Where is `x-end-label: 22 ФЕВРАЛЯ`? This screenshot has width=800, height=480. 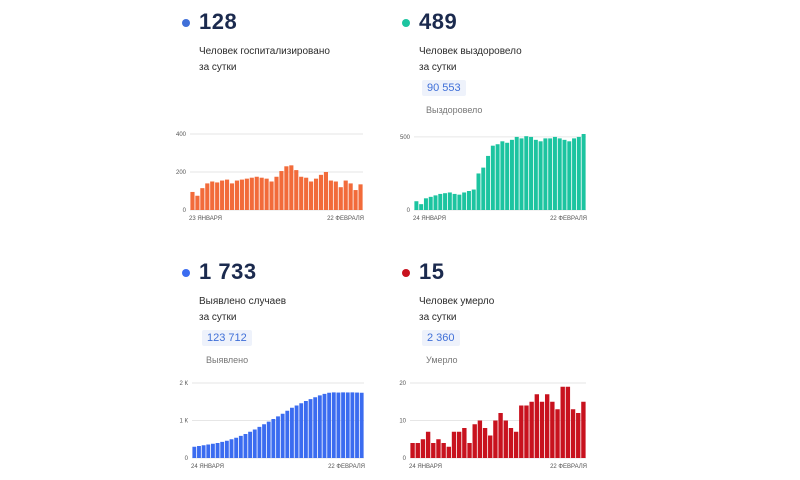 x-end-label: 22 ФЕВРАЛЯ is located at coordinates (345, 219).